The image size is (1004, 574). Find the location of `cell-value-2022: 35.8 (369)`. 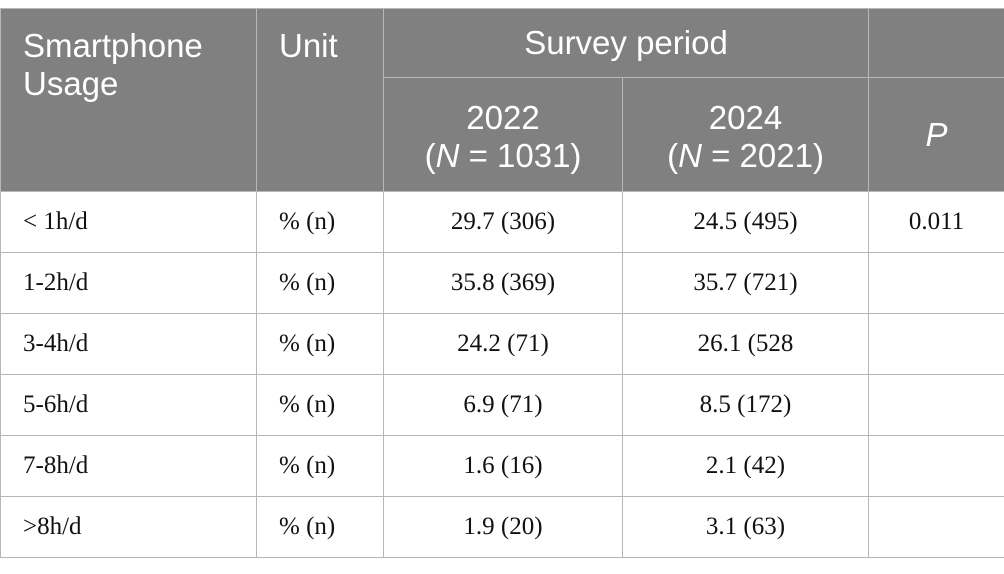

cell-value-2022: 35.8 (369) is located at coordinates (503, 283).